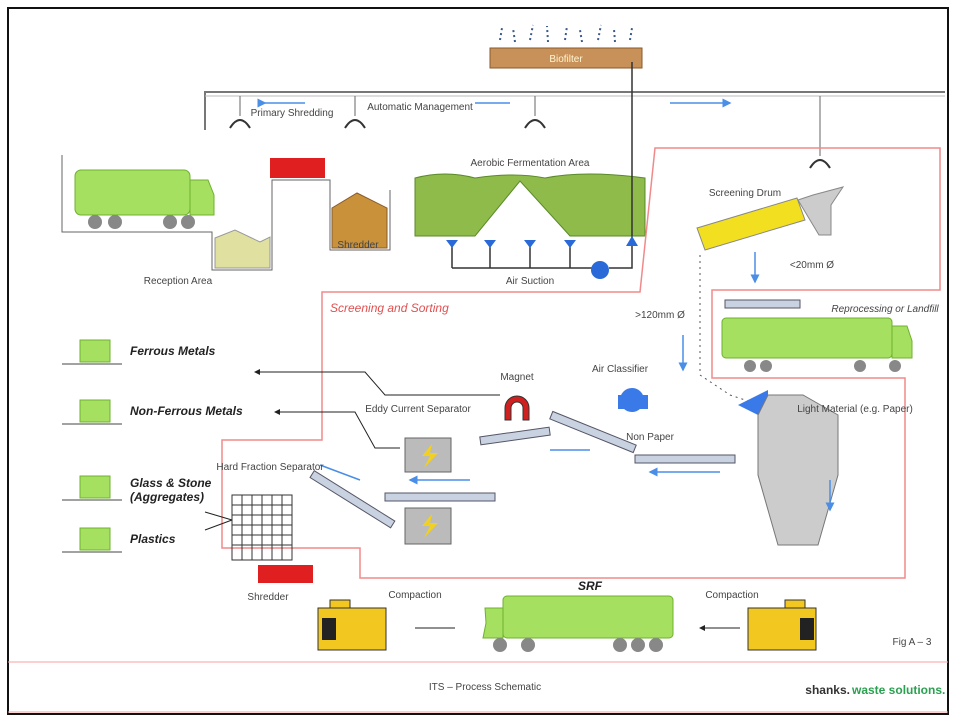  Describe the element at coordinates (272, 538) in the screenshot. I see `hard-separator` at that location.